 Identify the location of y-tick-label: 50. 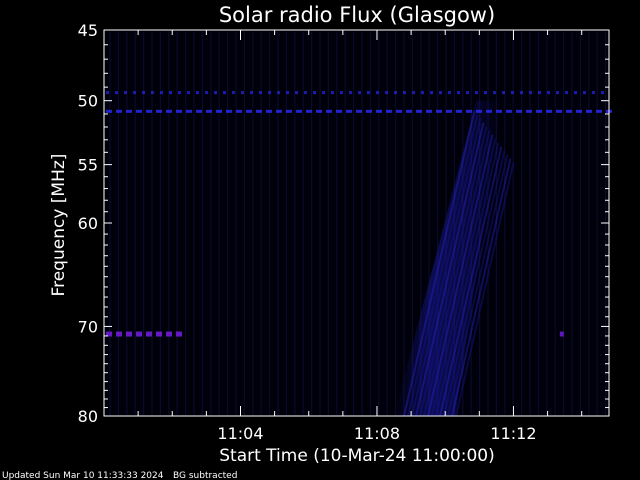
(88, 101).